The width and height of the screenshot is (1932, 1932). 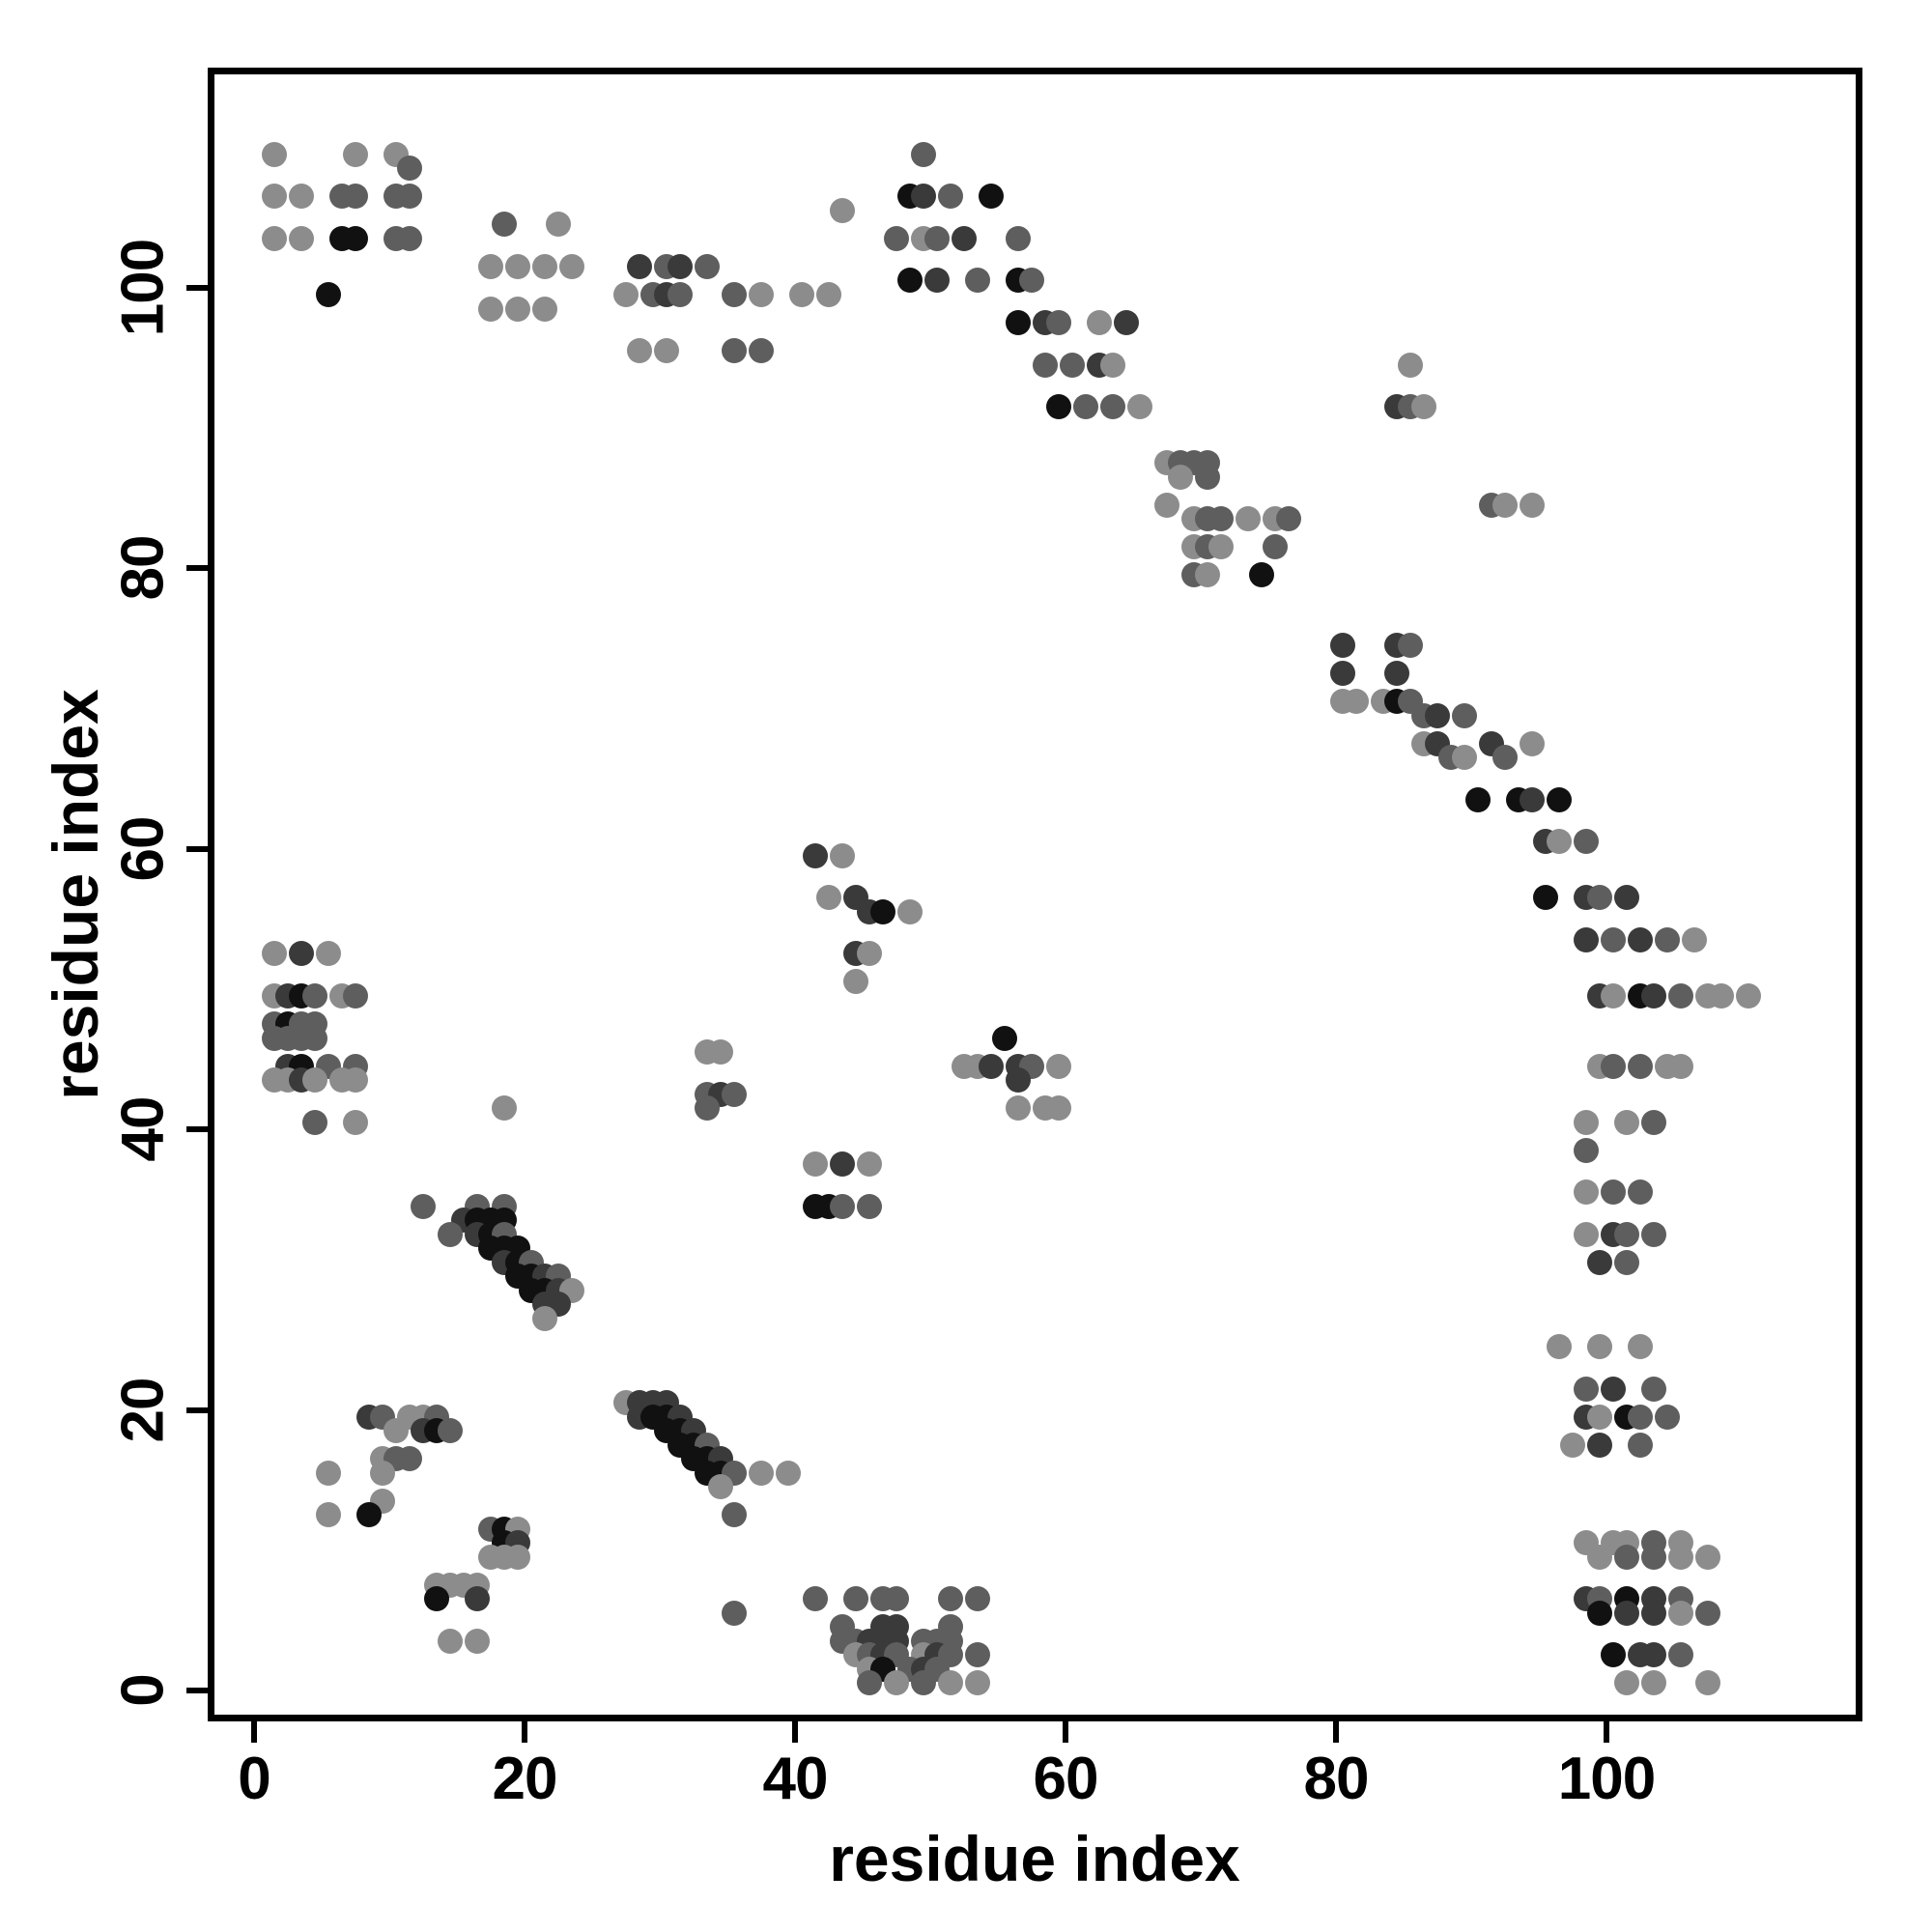 What do you see at coordinates (1606, 1779) in the screenshot?
I see `x-tick-label: 100` at bounding box center [1606, 1779].